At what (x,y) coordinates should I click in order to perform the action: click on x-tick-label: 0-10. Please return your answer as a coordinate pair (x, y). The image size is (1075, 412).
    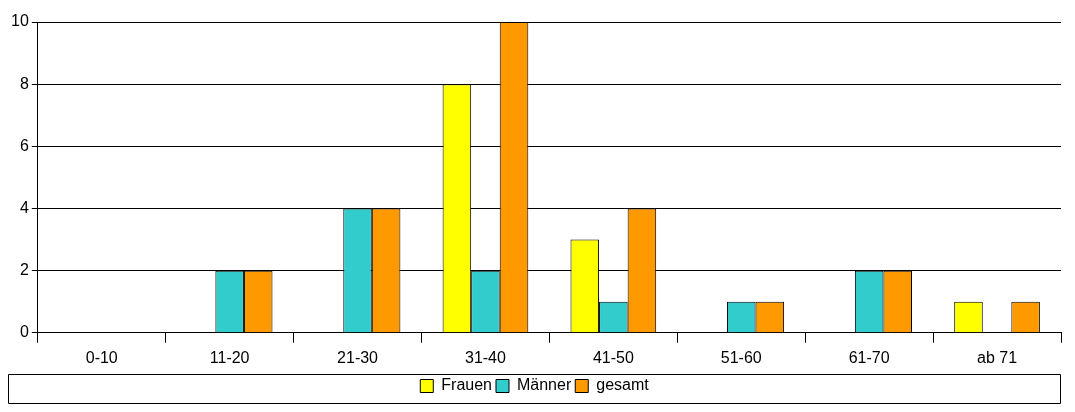
    Looking at the image, I should click on (101, 357).